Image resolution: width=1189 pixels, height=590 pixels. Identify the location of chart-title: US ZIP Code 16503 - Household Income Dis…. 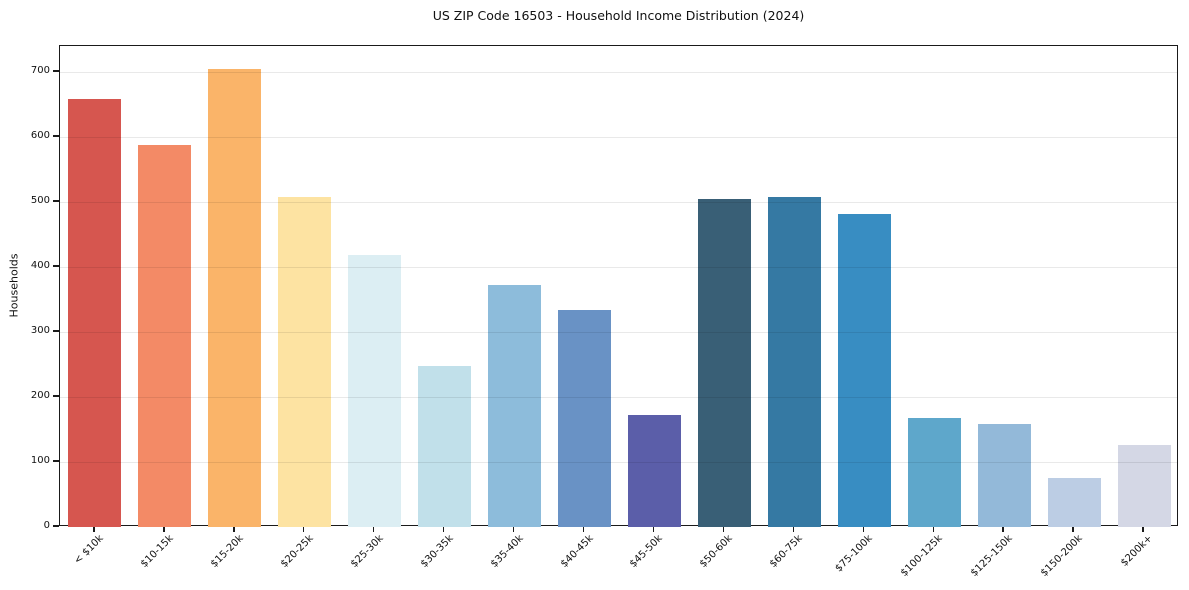
(618, 15).